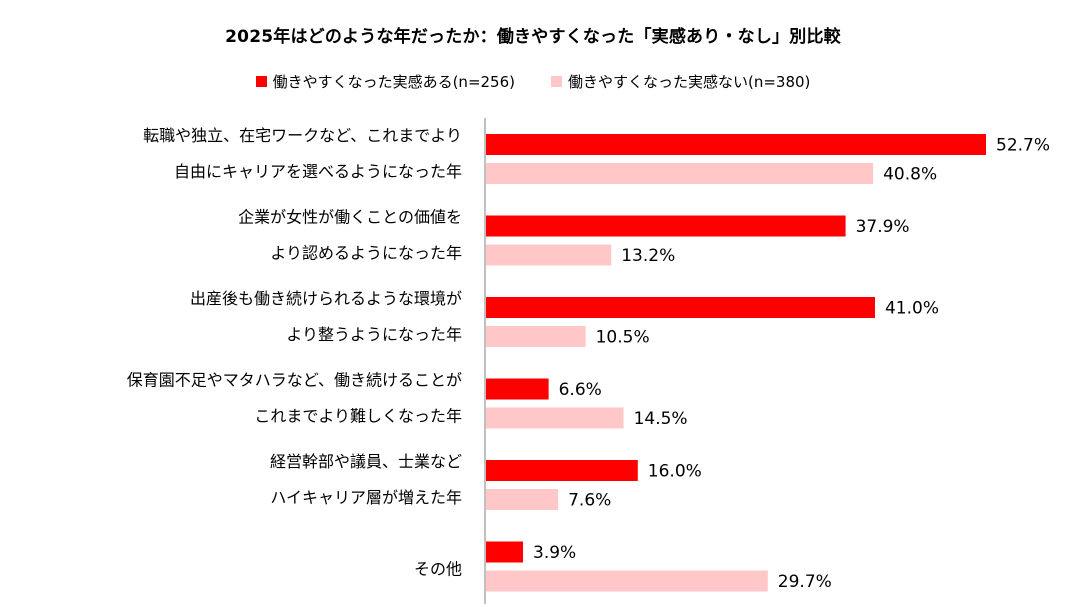 Image resolution: width=1066 pixels, height=607 pixels. I want to click on legend: 働きやすくなった実感ある(n=256) 働きやすくなった実感ない(n=380), so click(533, 81).